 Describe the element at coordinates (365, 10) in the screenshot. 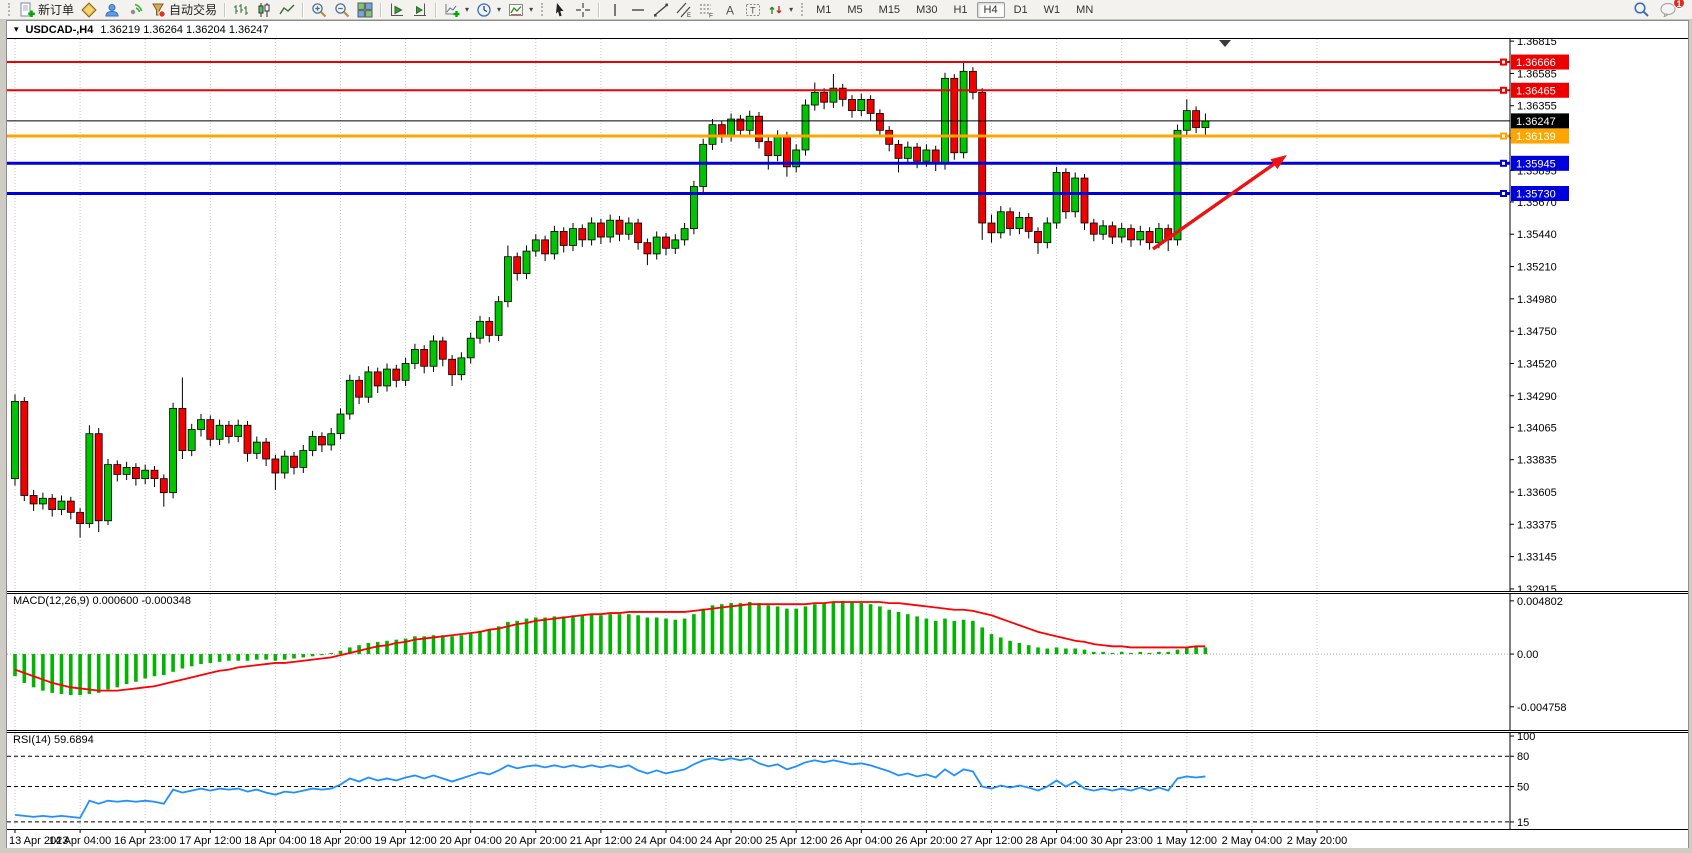

I see `tile-windows-button` at that location.